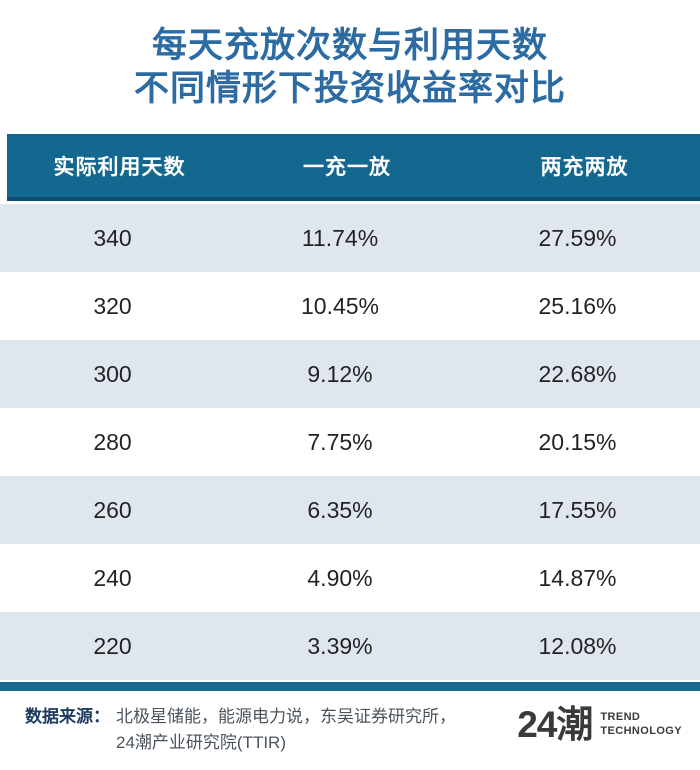  I want to click on table-cell: 300, so click(112, 373).